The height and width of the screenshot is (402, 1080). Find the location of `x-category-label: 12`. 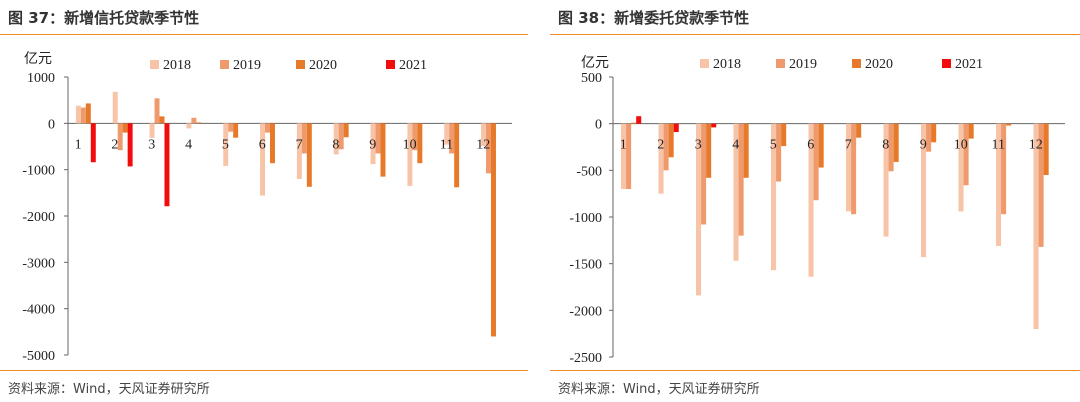

x-category-label: 12 is located at coordinates (1036, 145).